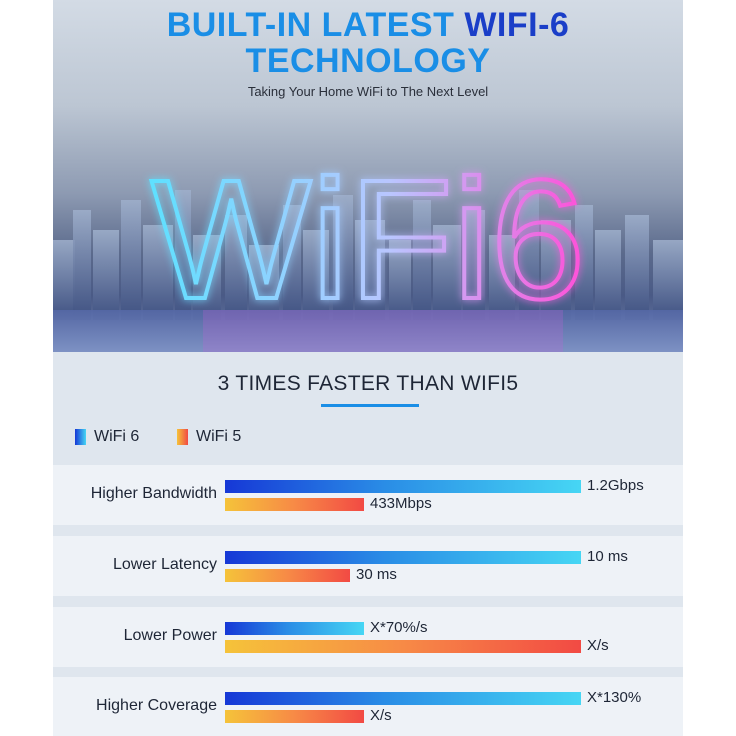 This screenshot has height=736, width=736. What do you see at coordinates (153, 493) in the screenshot?
I see `row-label-higher-bandwidth: Higher Bandwidth` at bounding box center [153, 493].